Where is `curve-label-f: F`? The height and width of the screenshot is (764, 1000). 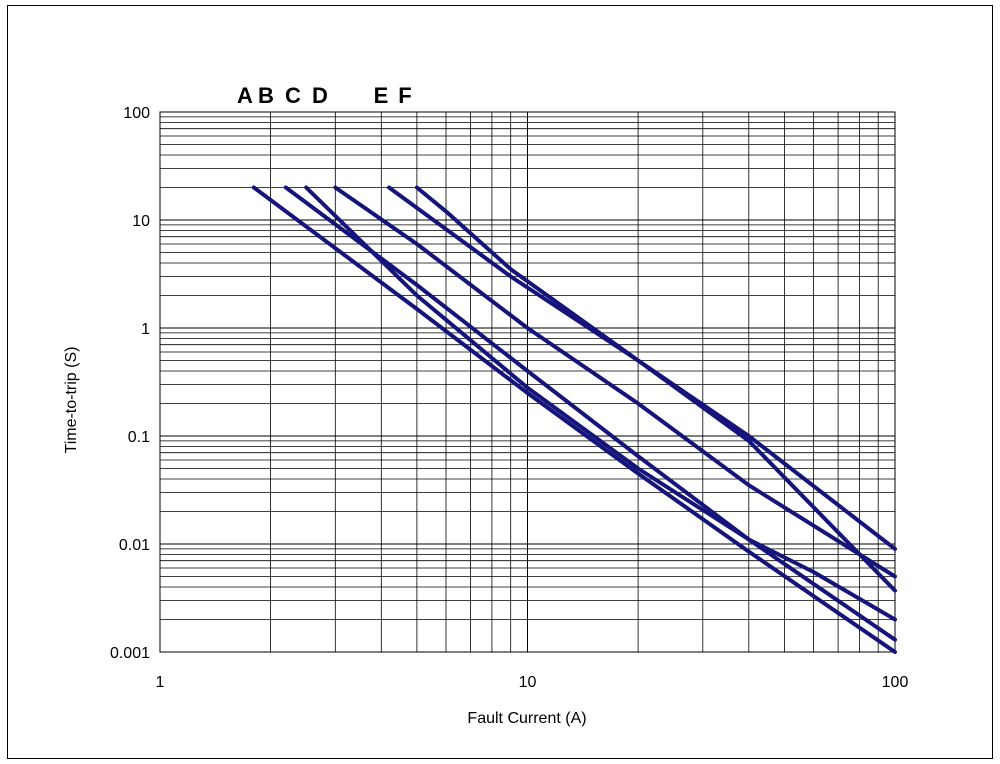 curve-label-f: F is located at coordinates (404, 95).